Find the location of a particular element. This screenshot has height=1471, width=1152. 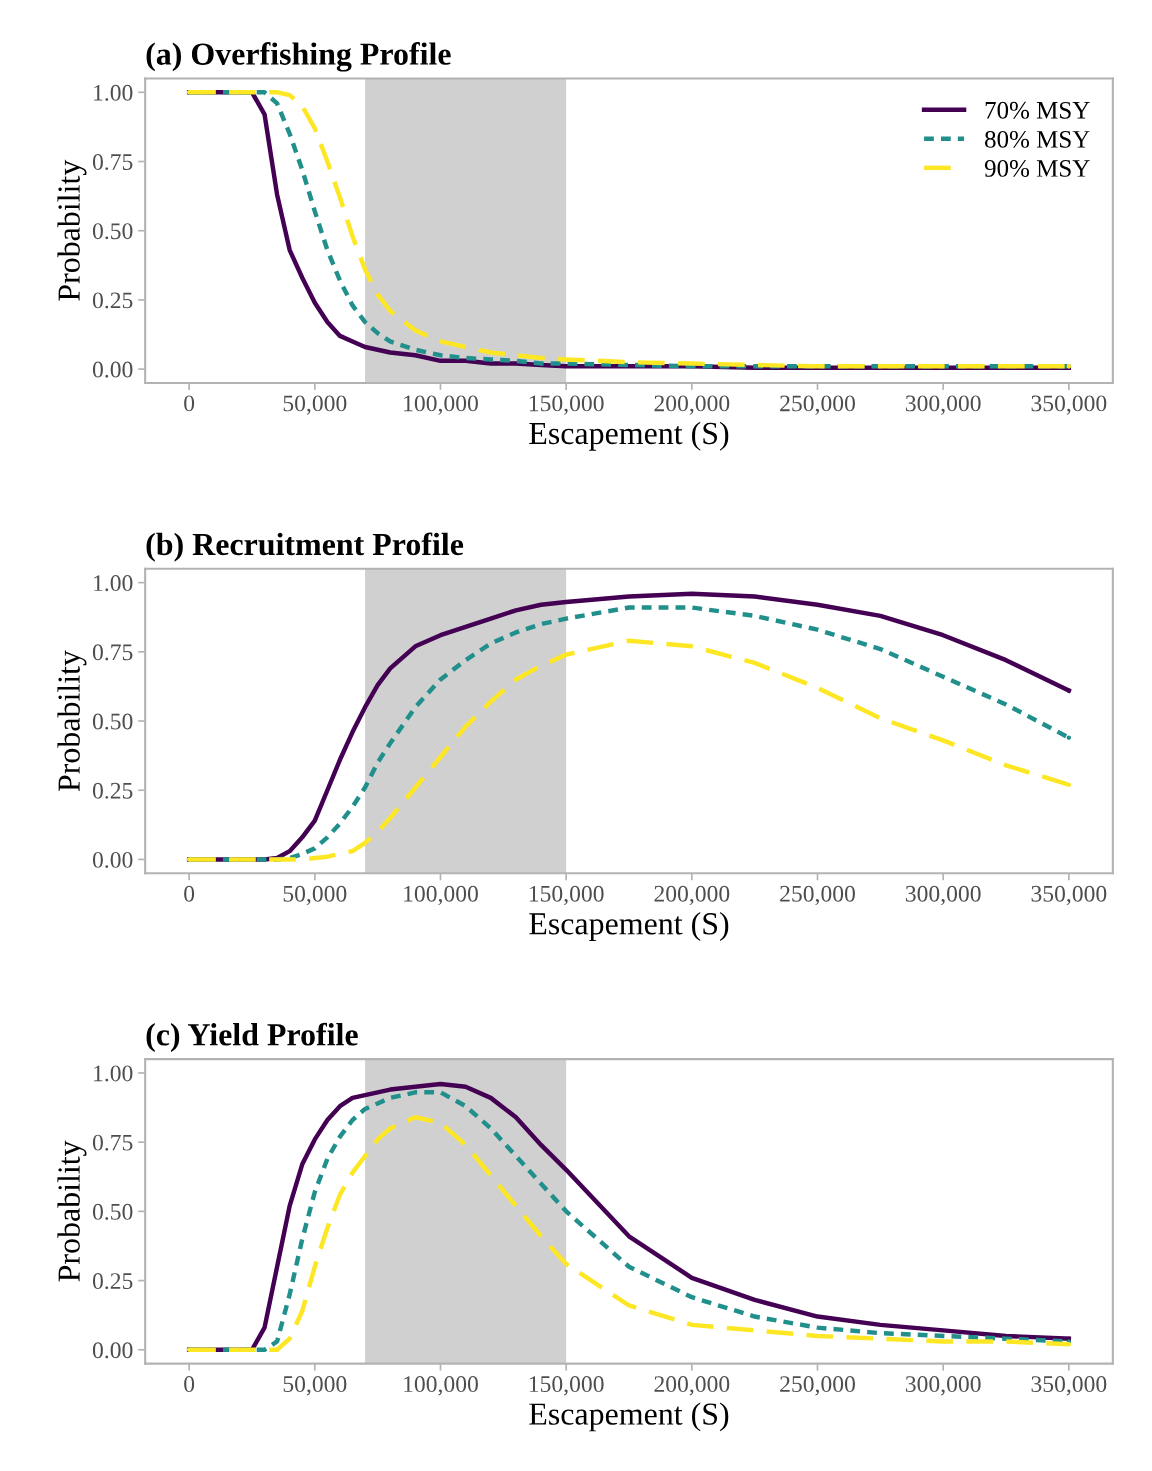

chart-title: (b) Recruitment Profile is located at coordinates (305, 547).